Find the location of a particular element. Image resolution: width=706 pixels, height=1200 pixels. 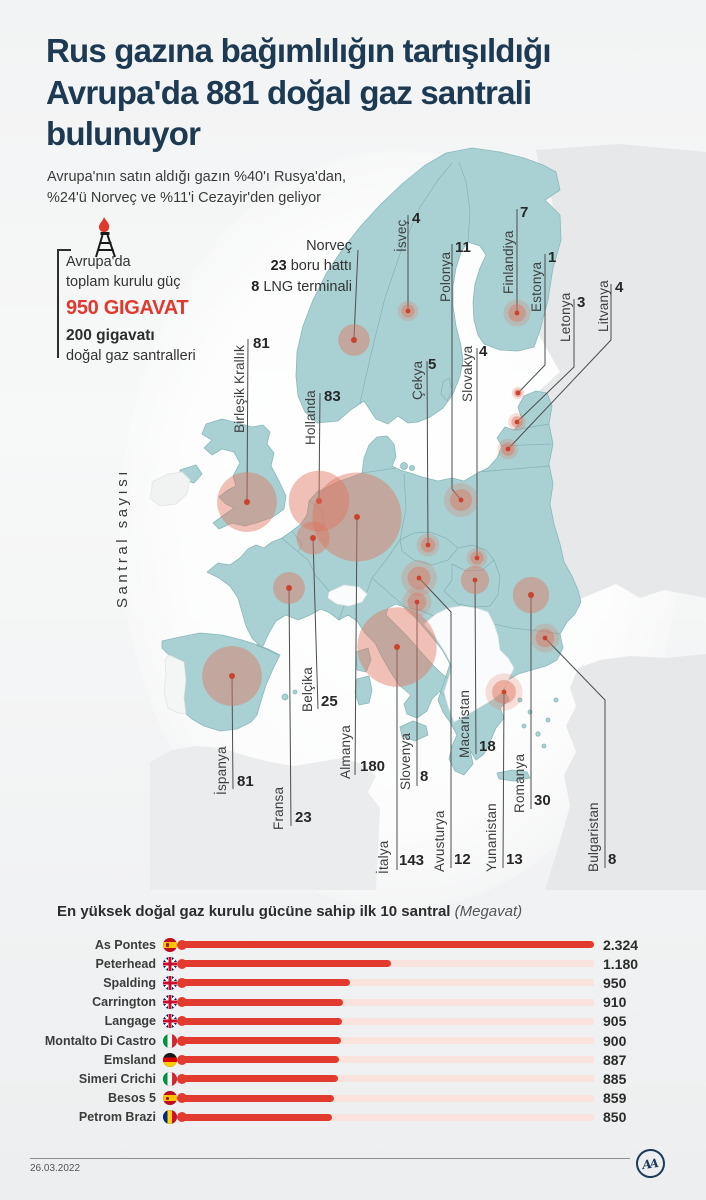

power-line: 200 gigavatı is located at coordinates (110, 335).